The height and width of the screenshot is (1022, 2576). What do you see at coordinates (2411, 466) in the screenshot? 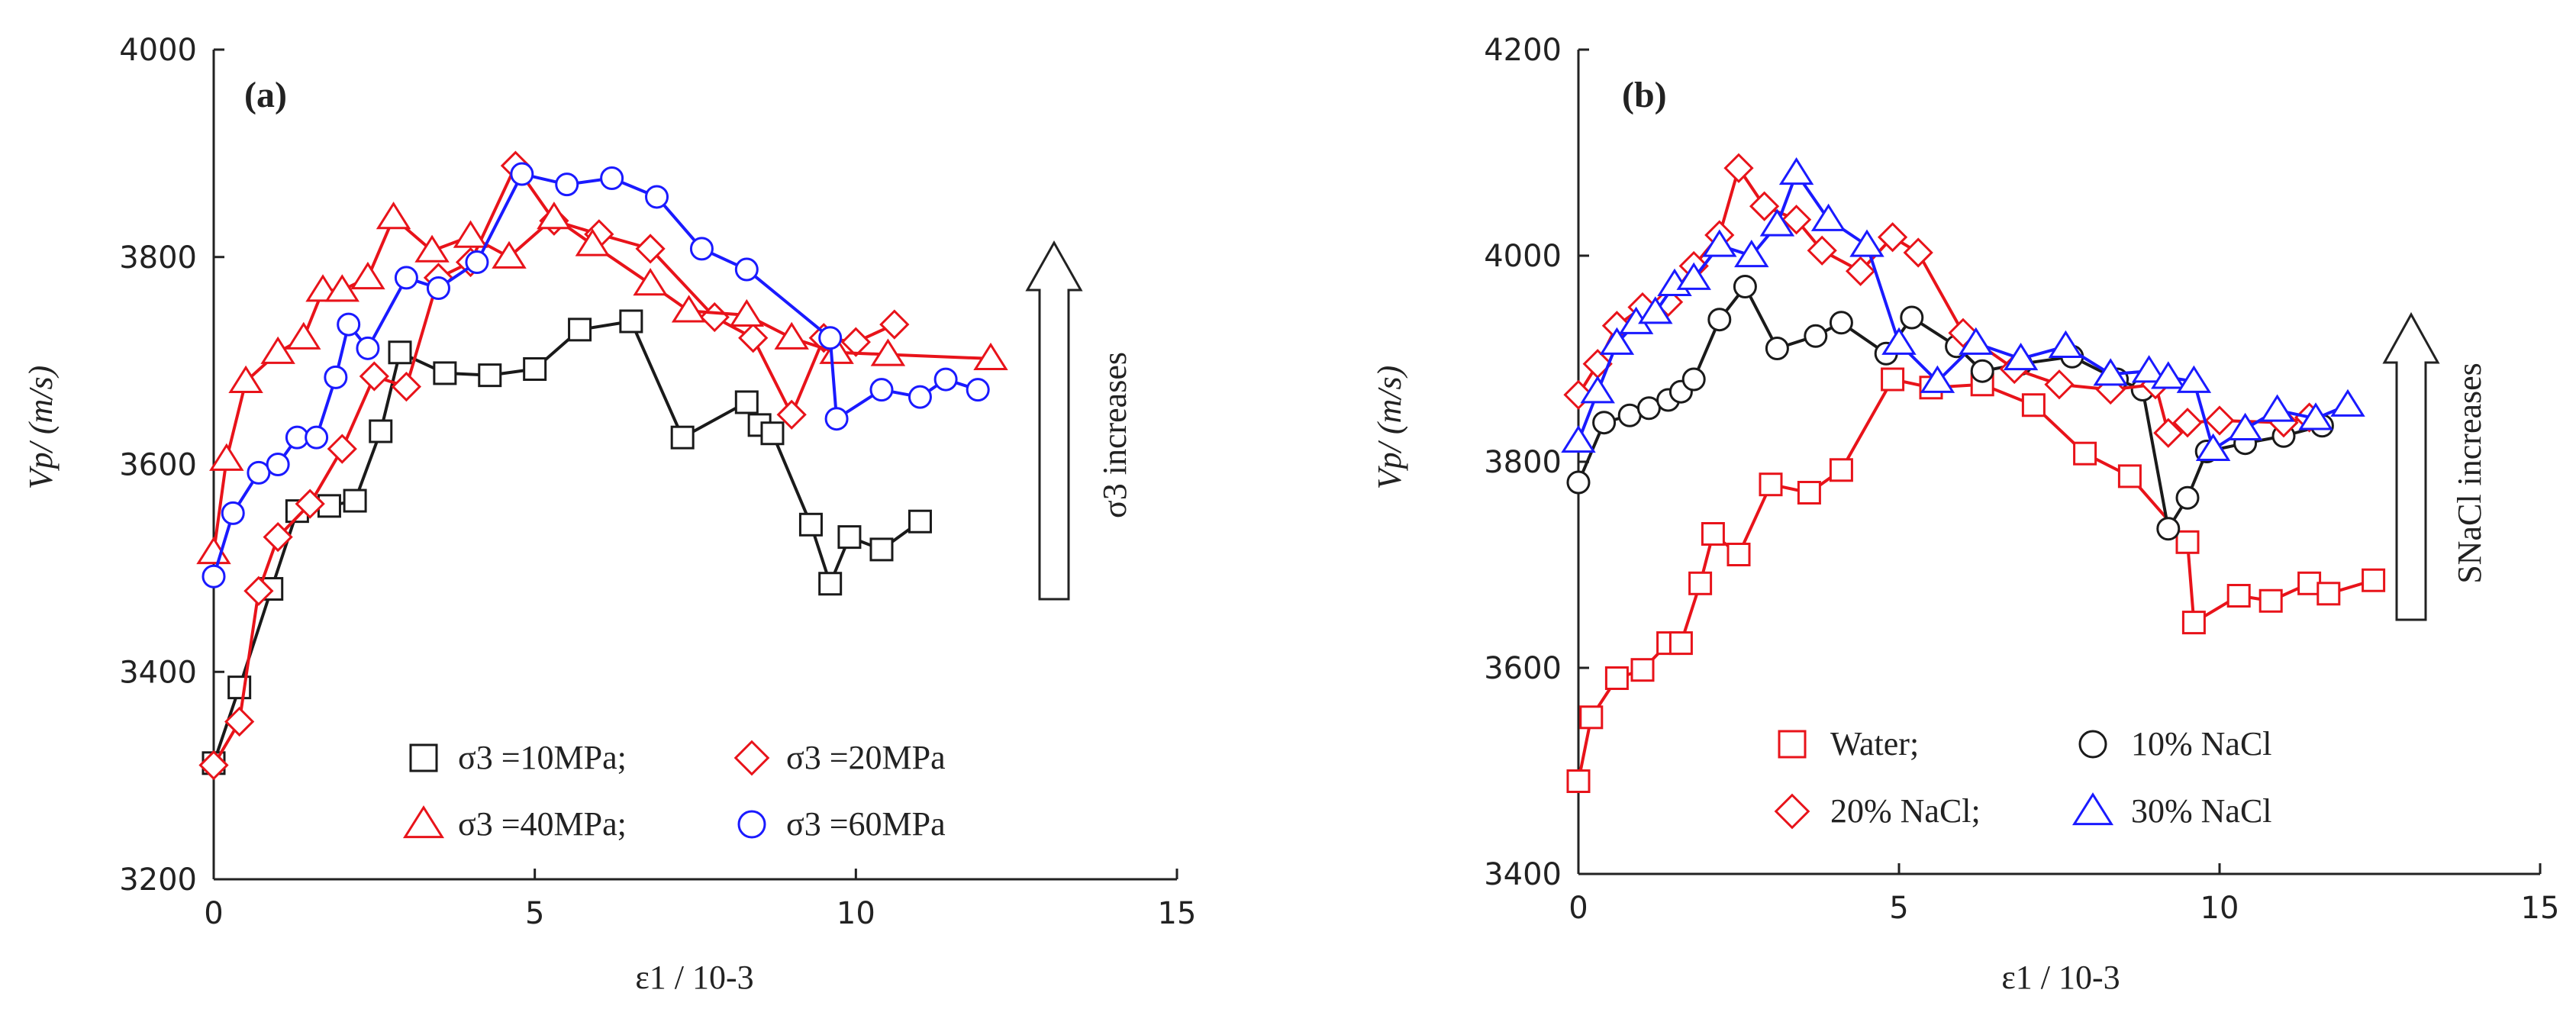
I see `increase-arrow-b` at bounding box center [2411, 466].